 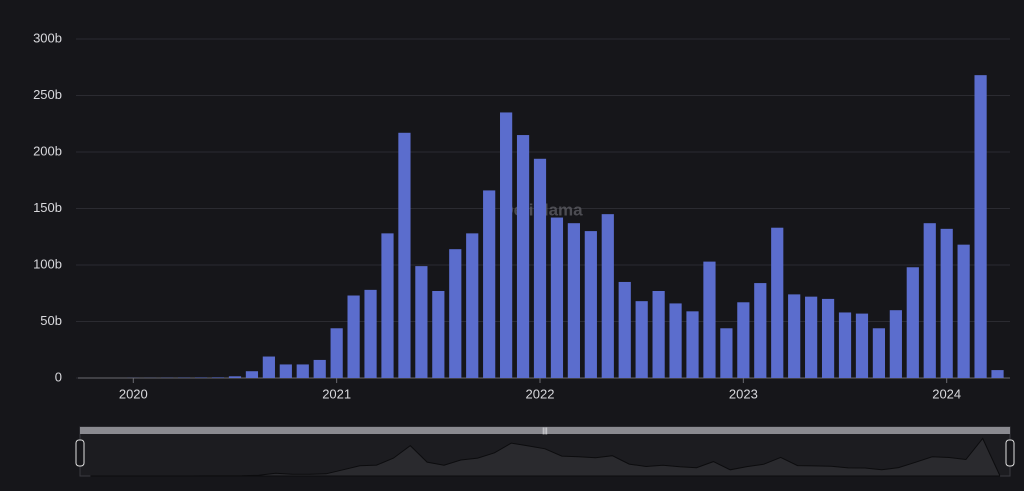 I want to click on x-tick-label: 2024, so click(x=946, y=393).